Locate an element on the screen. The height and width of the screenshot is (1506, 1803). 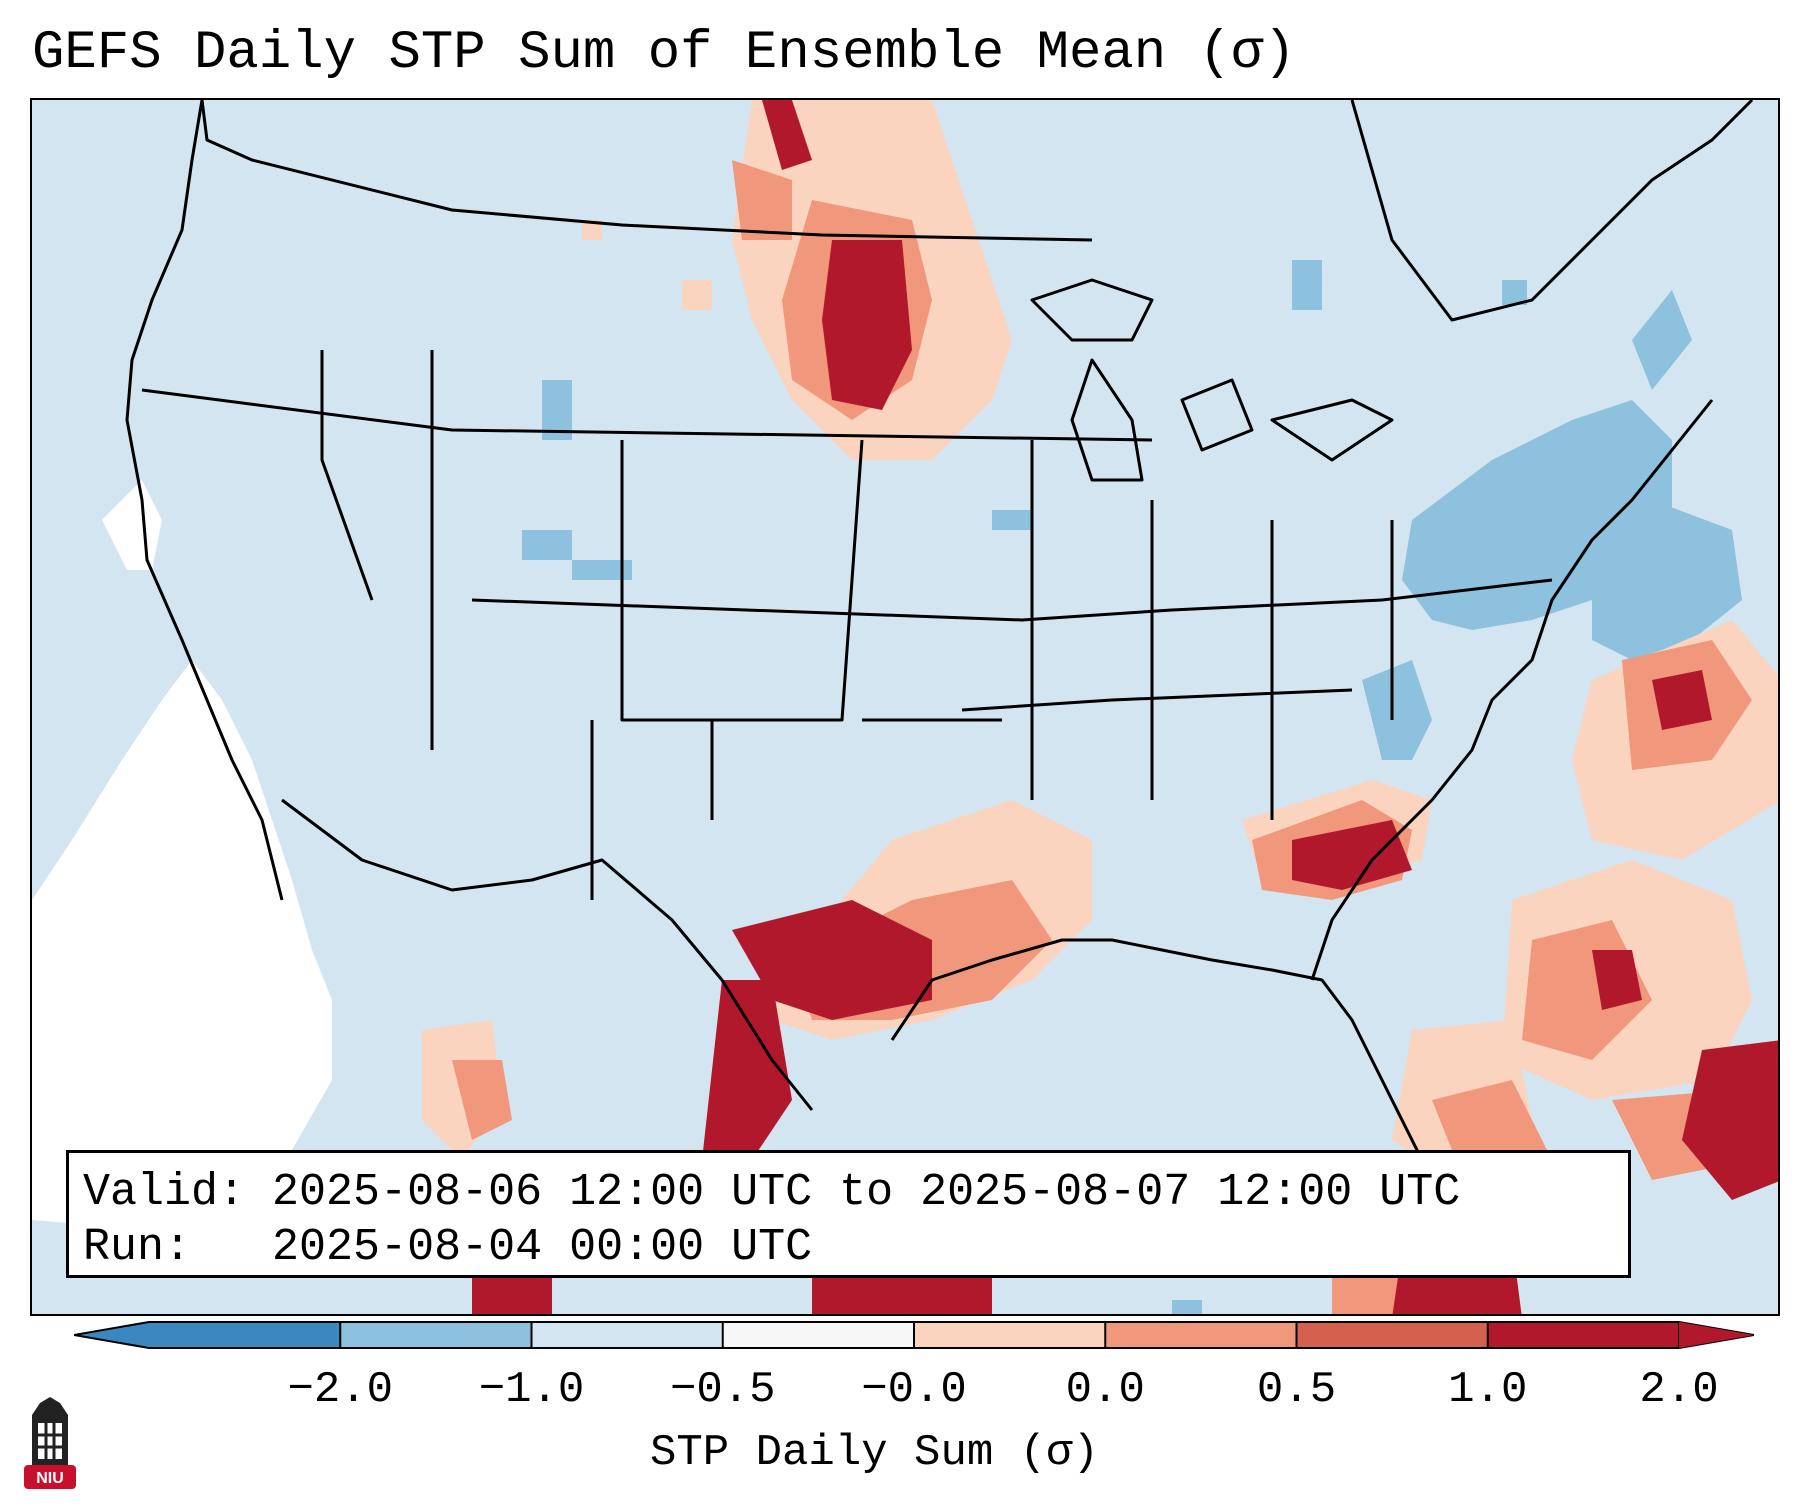
run-label: Run: is located at coordinates (137, 1247).